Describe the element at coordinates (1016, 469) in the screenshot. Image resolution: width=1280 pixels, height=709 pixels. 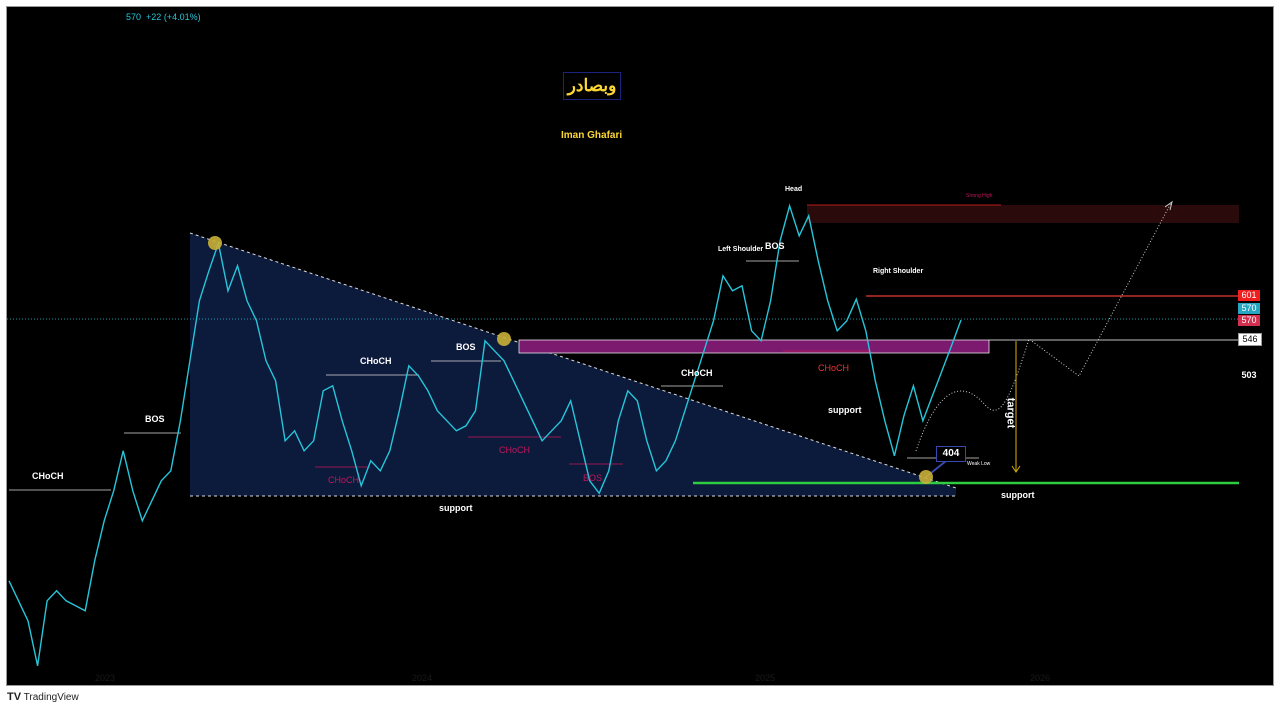
I see `target-arrowhead` at that location.